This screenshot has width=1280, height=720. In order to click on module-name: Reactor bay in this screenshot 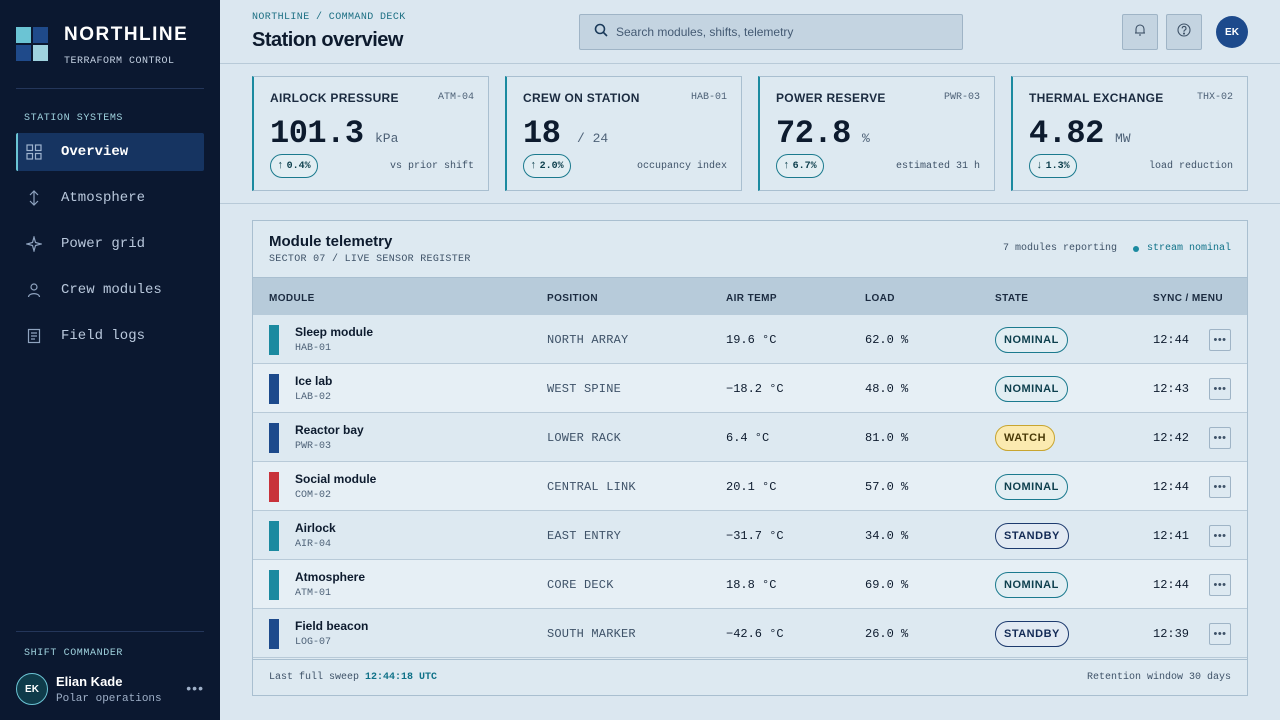, I will do `click(329, 430)`.